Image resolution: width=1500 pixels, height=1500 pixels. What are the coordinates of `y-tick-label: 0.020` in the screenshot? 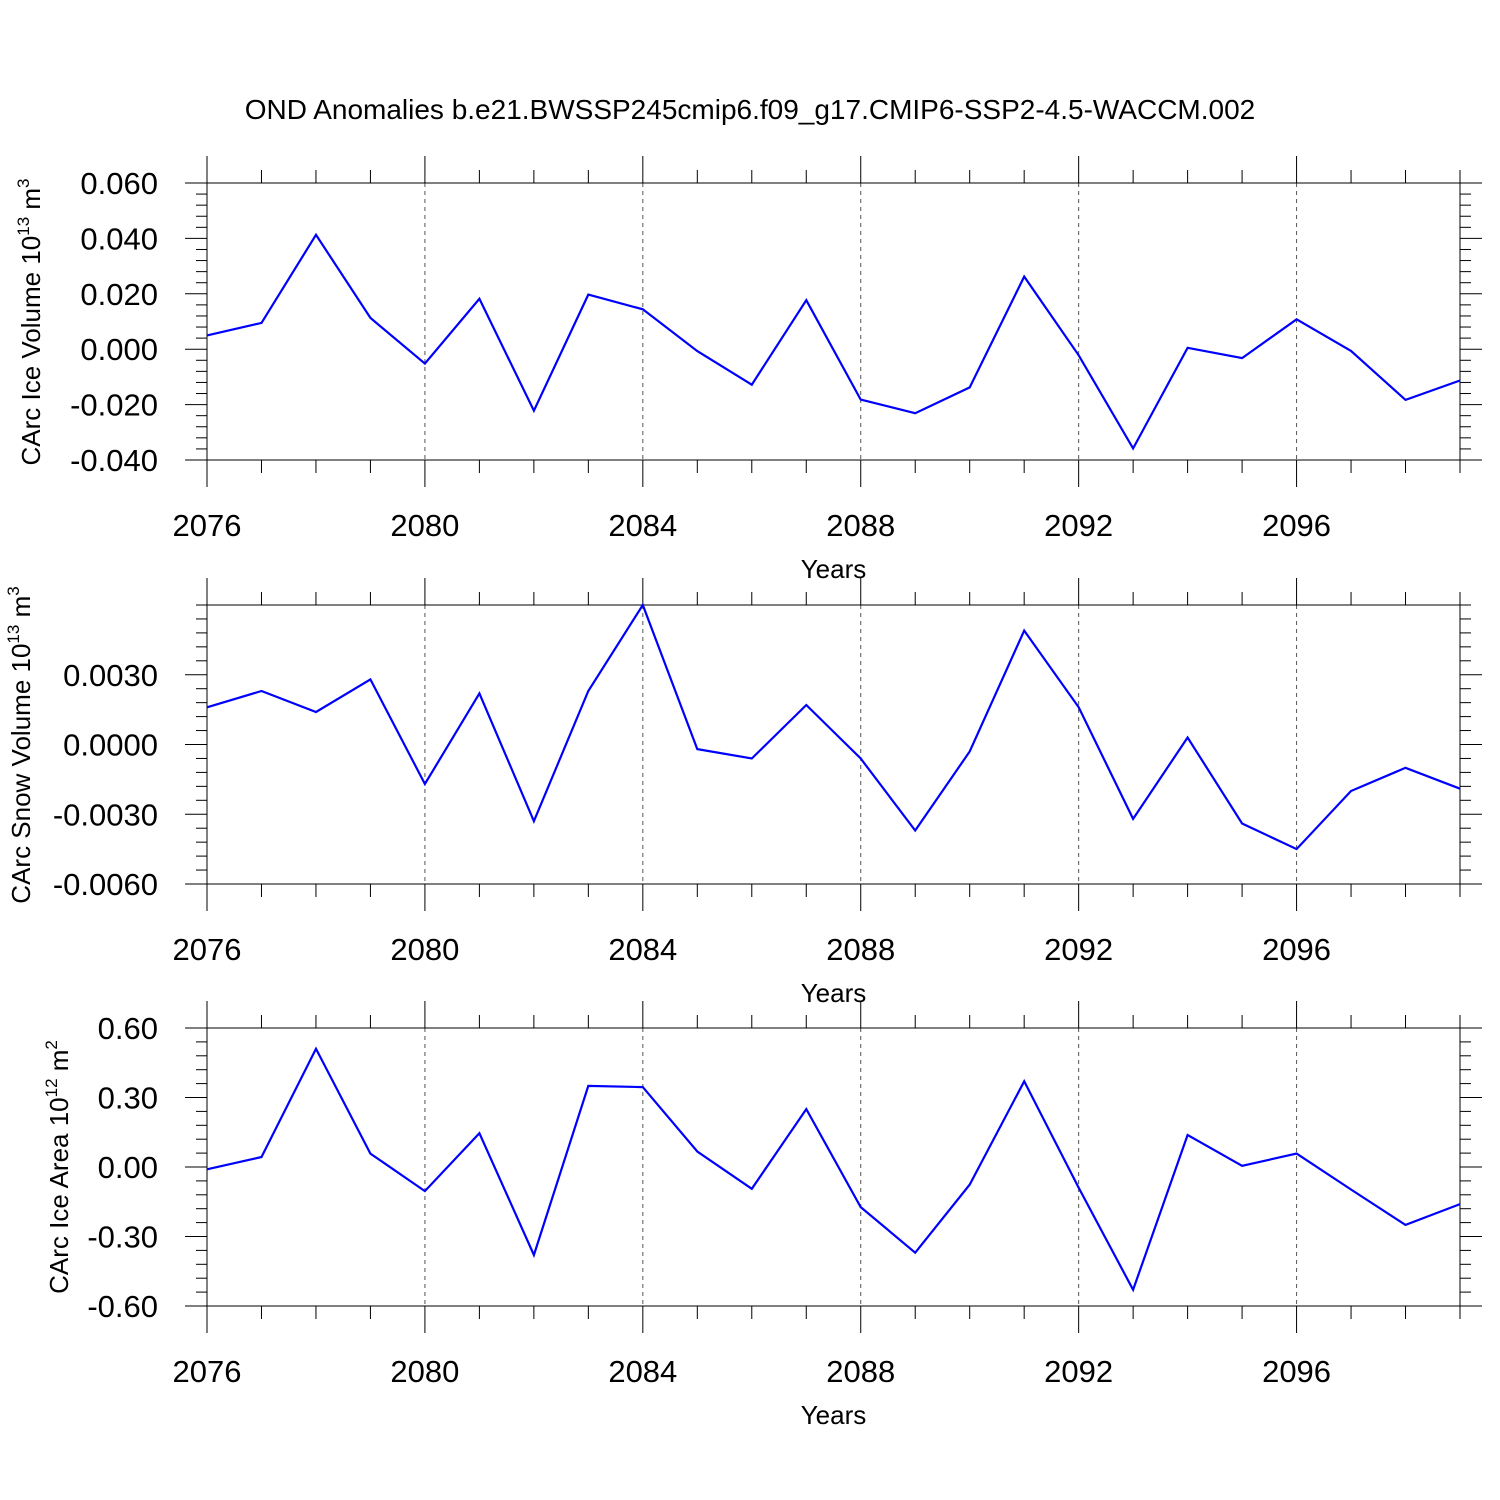 It's located at (119, 294).